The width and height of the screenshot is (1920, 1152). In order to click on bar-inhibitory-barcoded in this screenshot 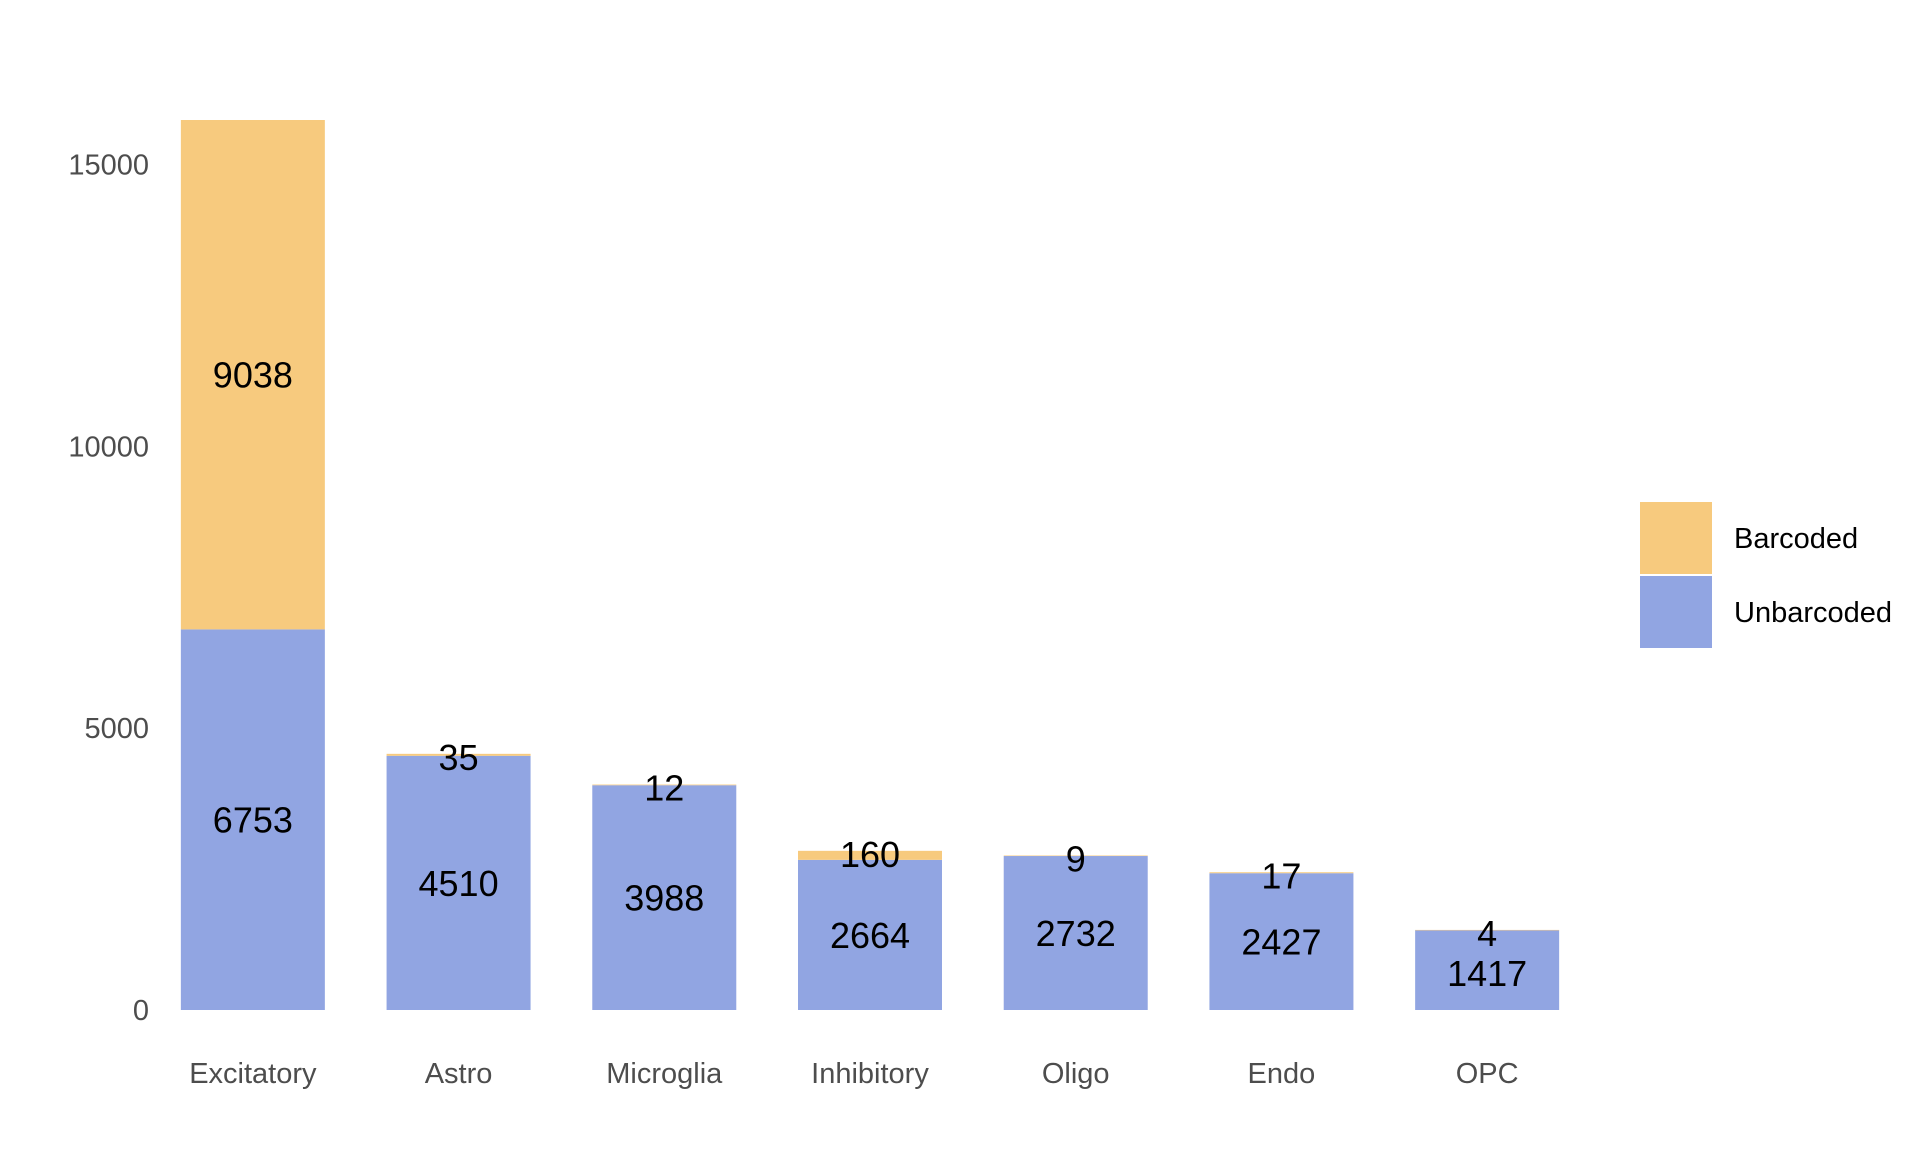, I will do `click(870, 855)`.